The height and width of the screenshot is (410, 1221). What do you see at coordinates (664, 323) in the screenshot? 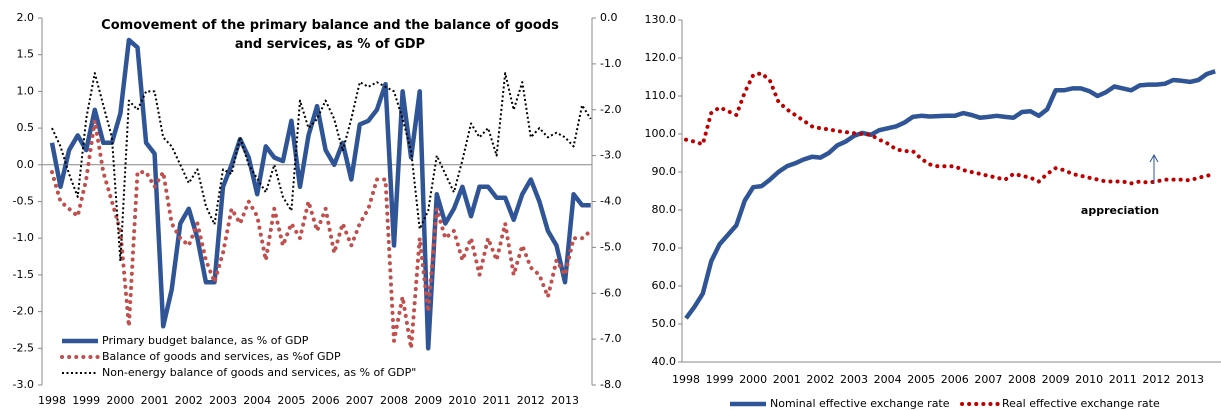
I see `y-tick-label: 50.0` at bounding box center [664, 323].